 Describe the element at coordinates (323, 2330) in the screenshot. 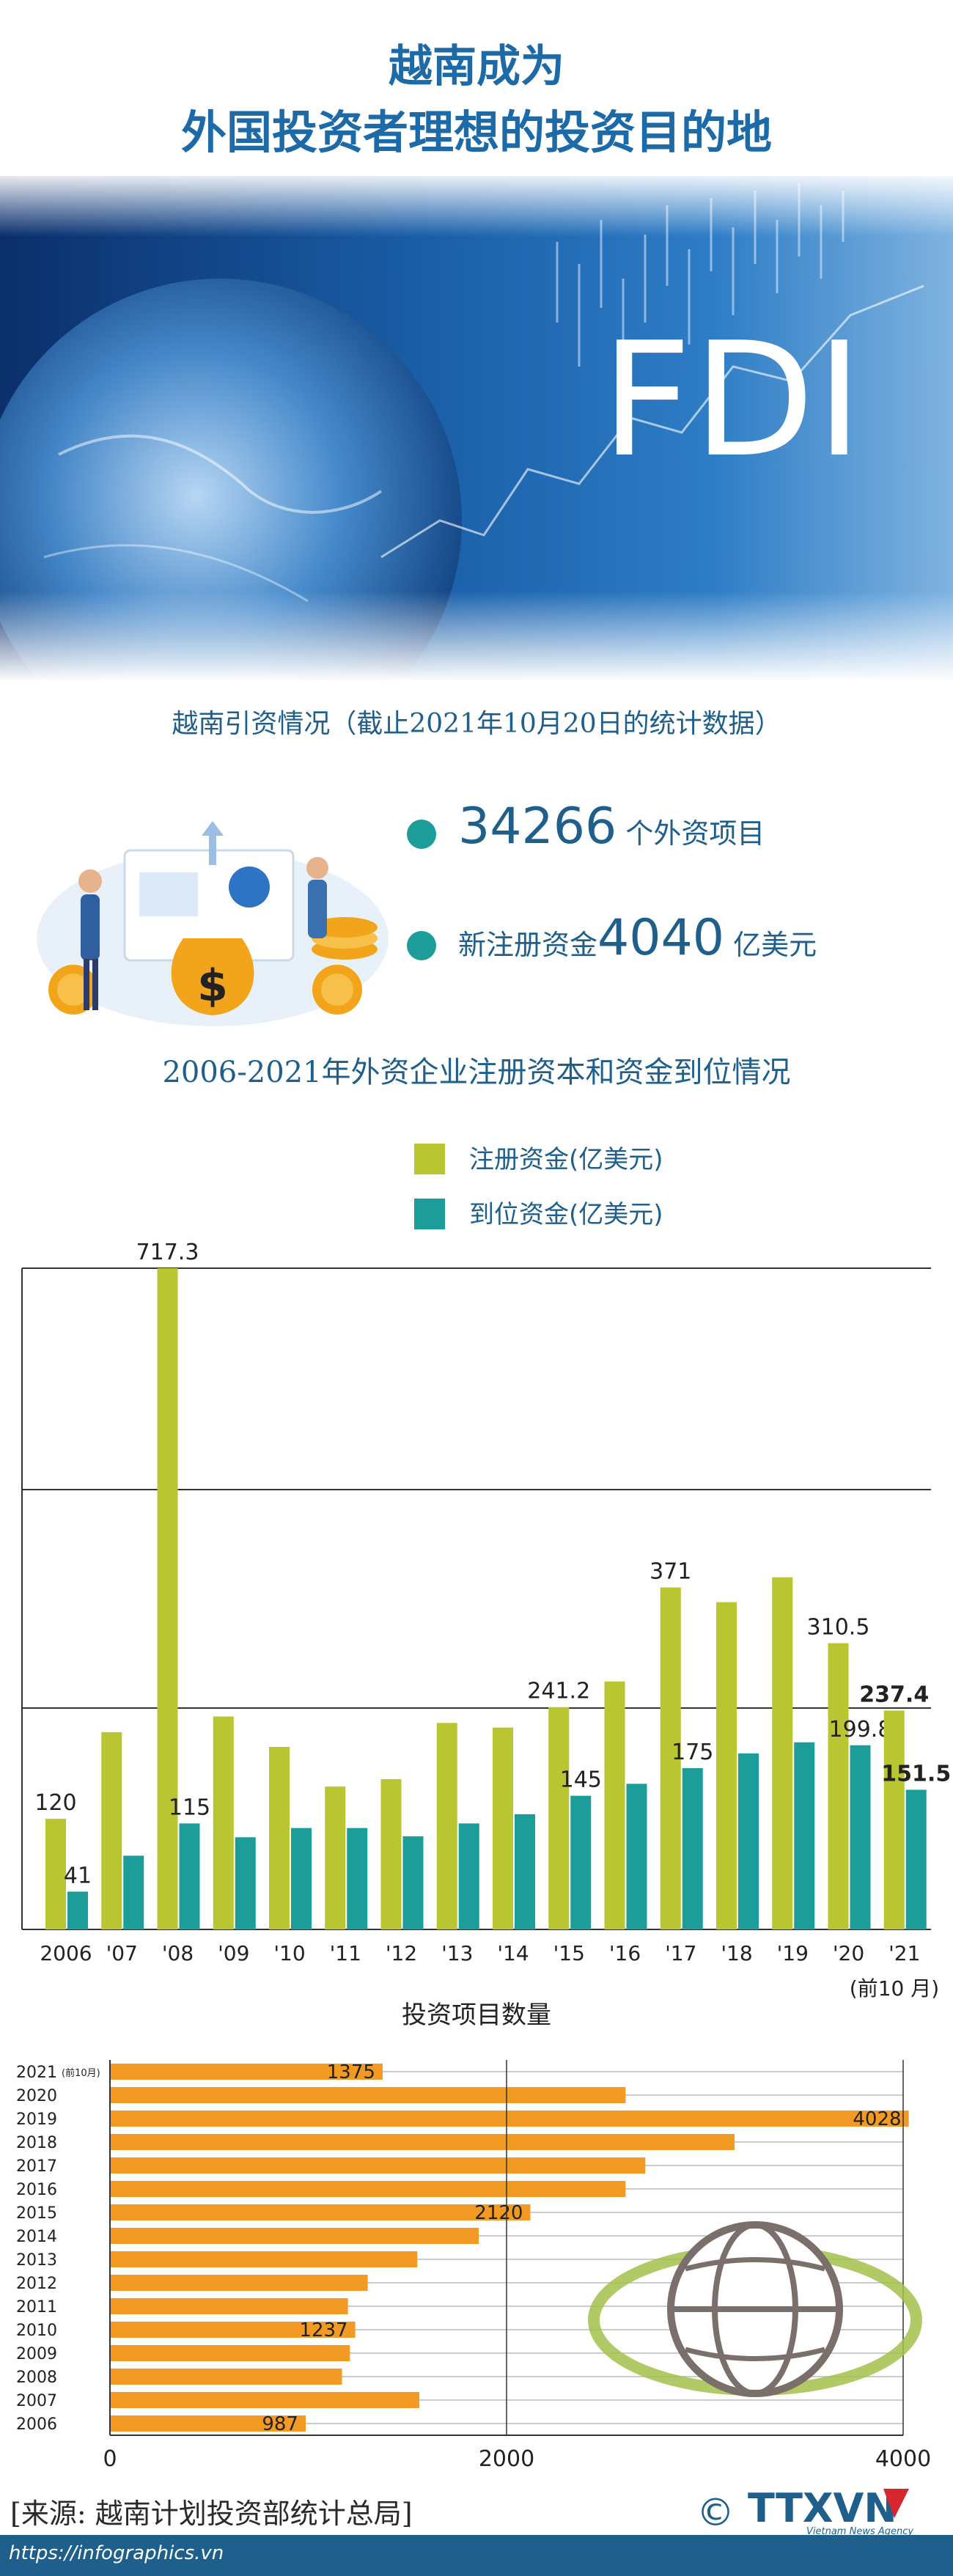

I see `data-label: 1237` at that location.